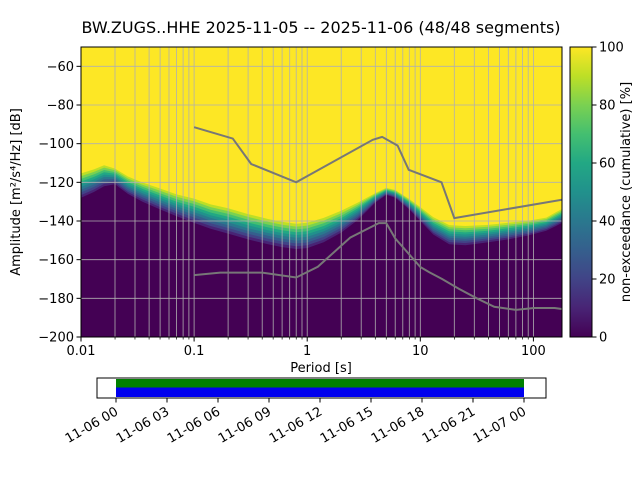 The width and height of the screenshot is (640, 484). I want to click on nhnm-line, so click(377, 173).